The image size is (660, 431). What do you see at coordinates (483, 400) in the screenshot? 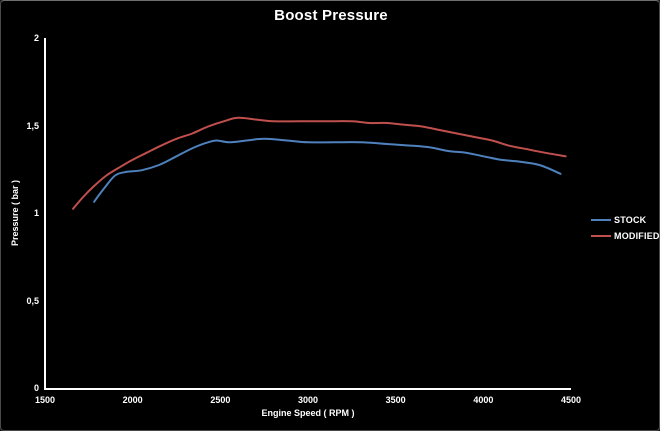
I see `x-tick-label: 4000` at bounding box center [483, 400].